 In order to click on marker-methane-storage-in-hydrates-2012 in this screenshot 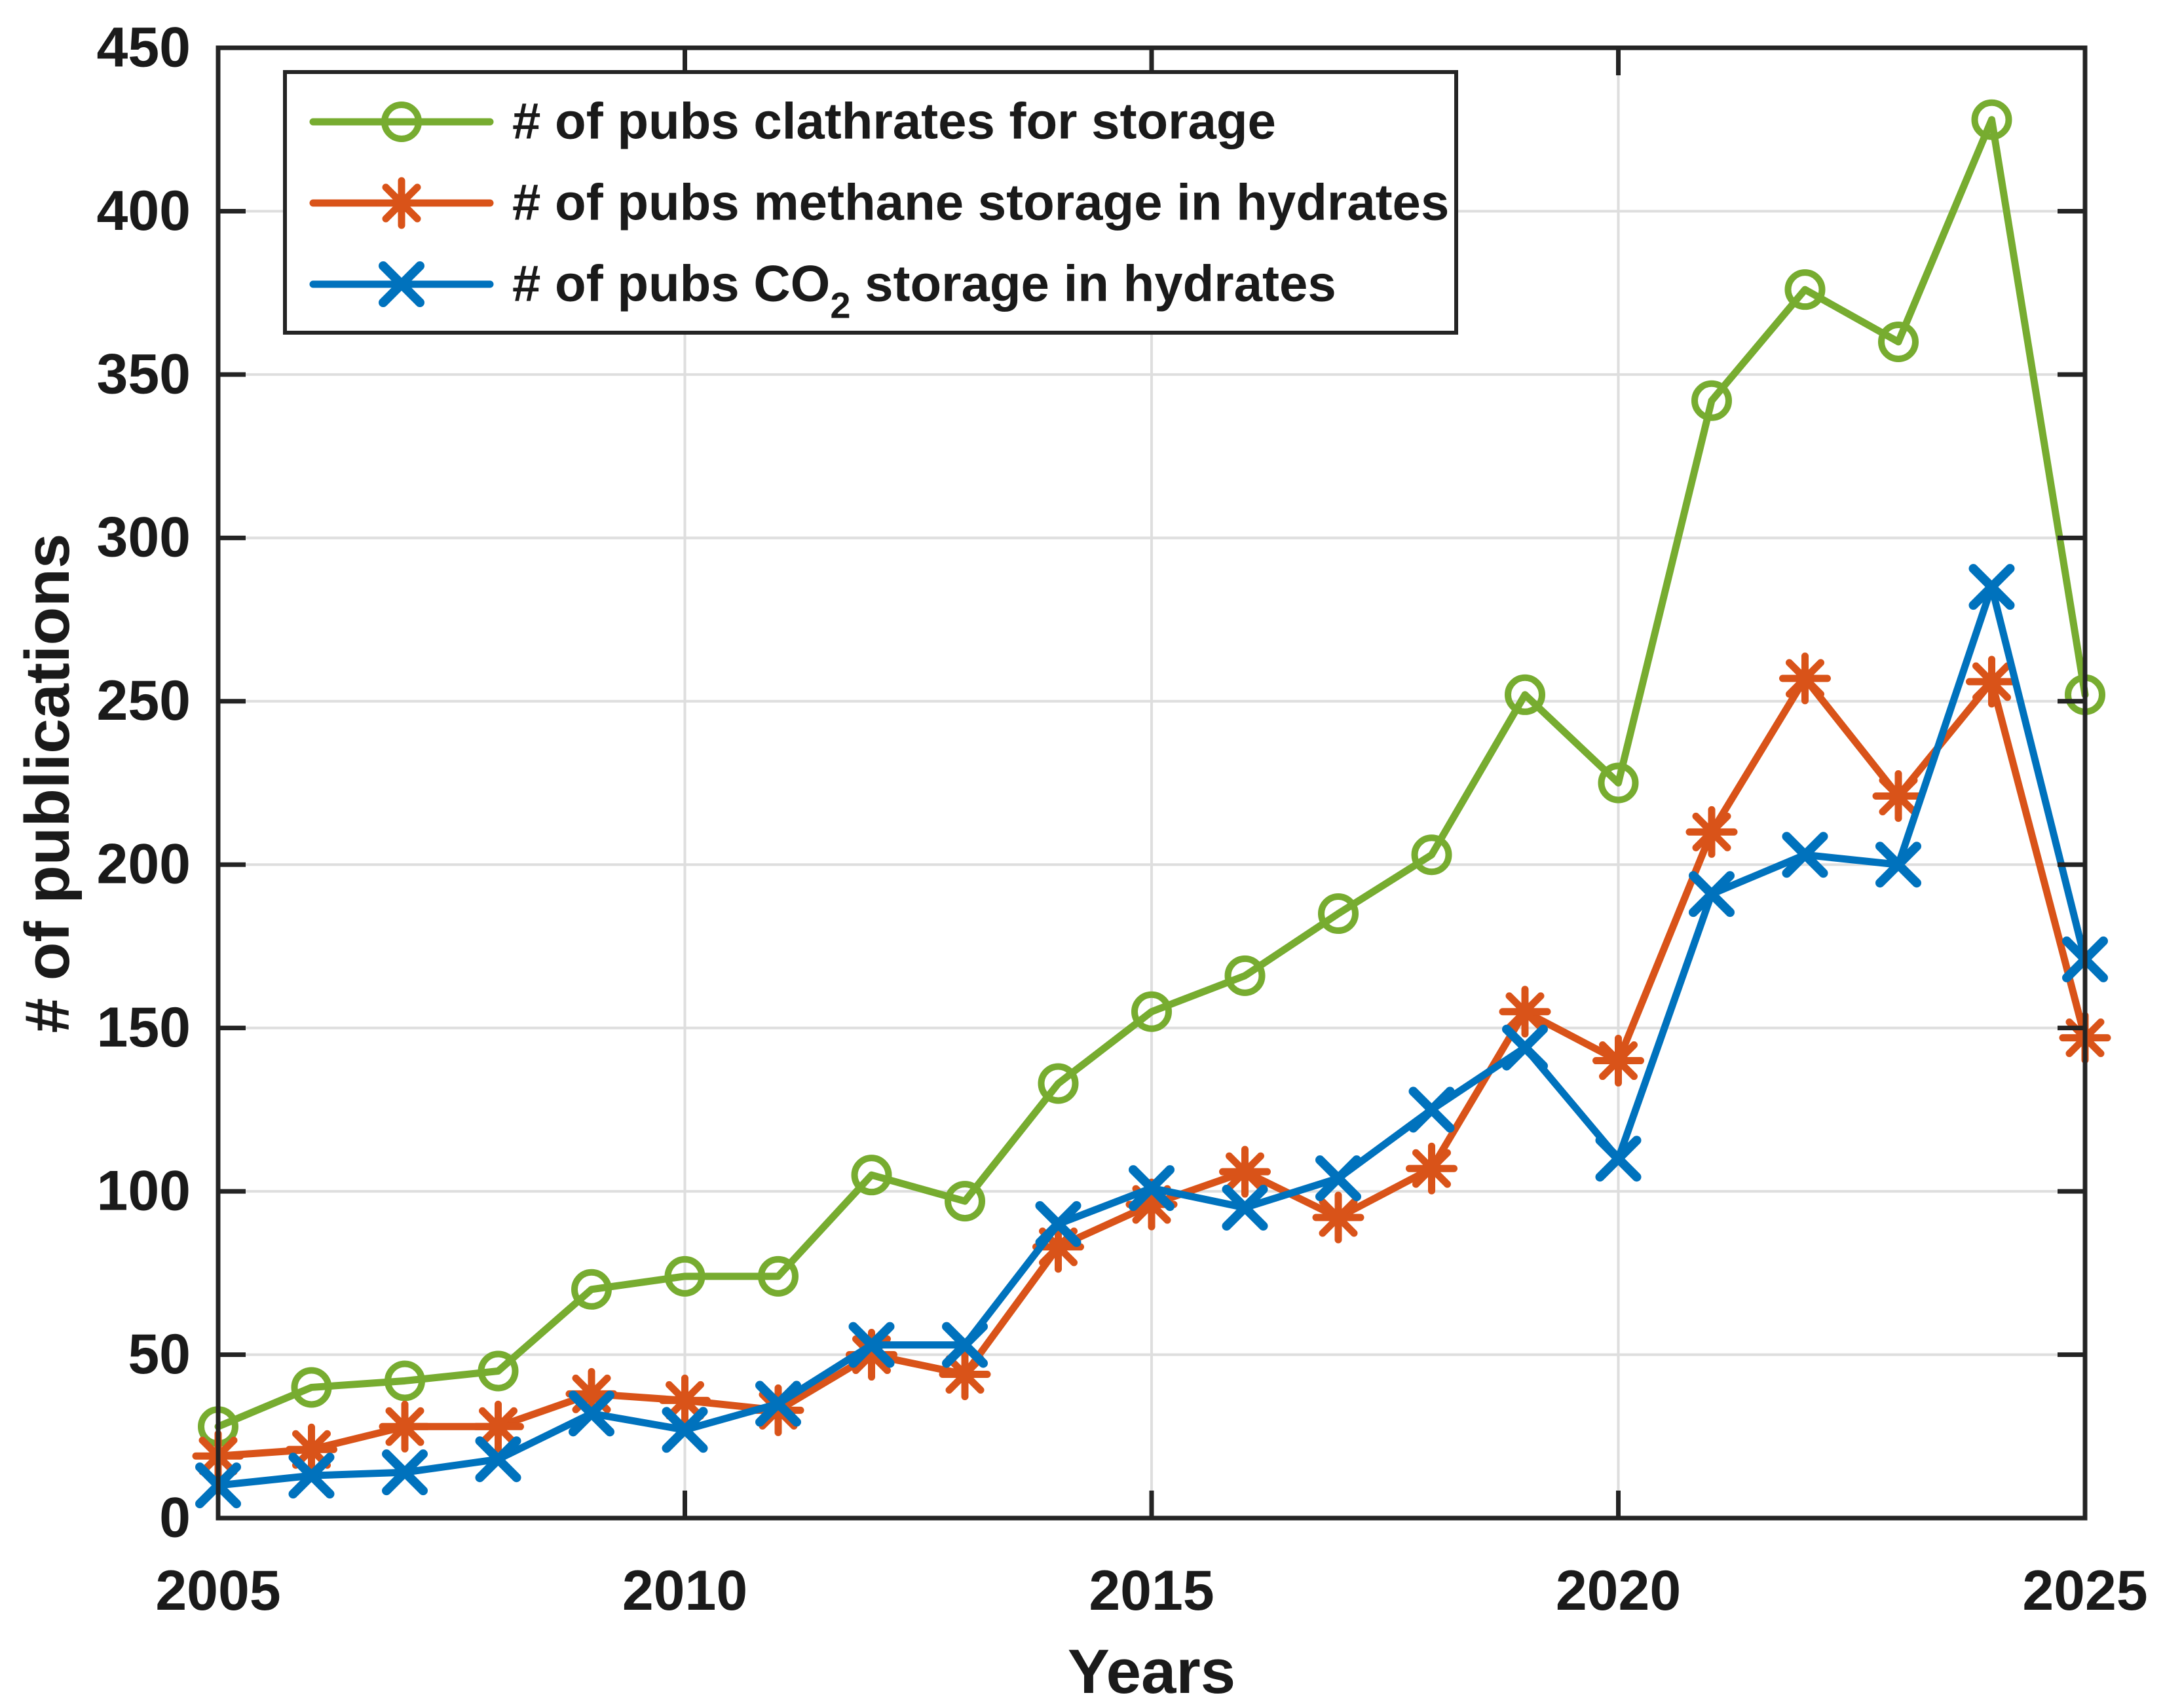, I will do `click(871, 1355)`.